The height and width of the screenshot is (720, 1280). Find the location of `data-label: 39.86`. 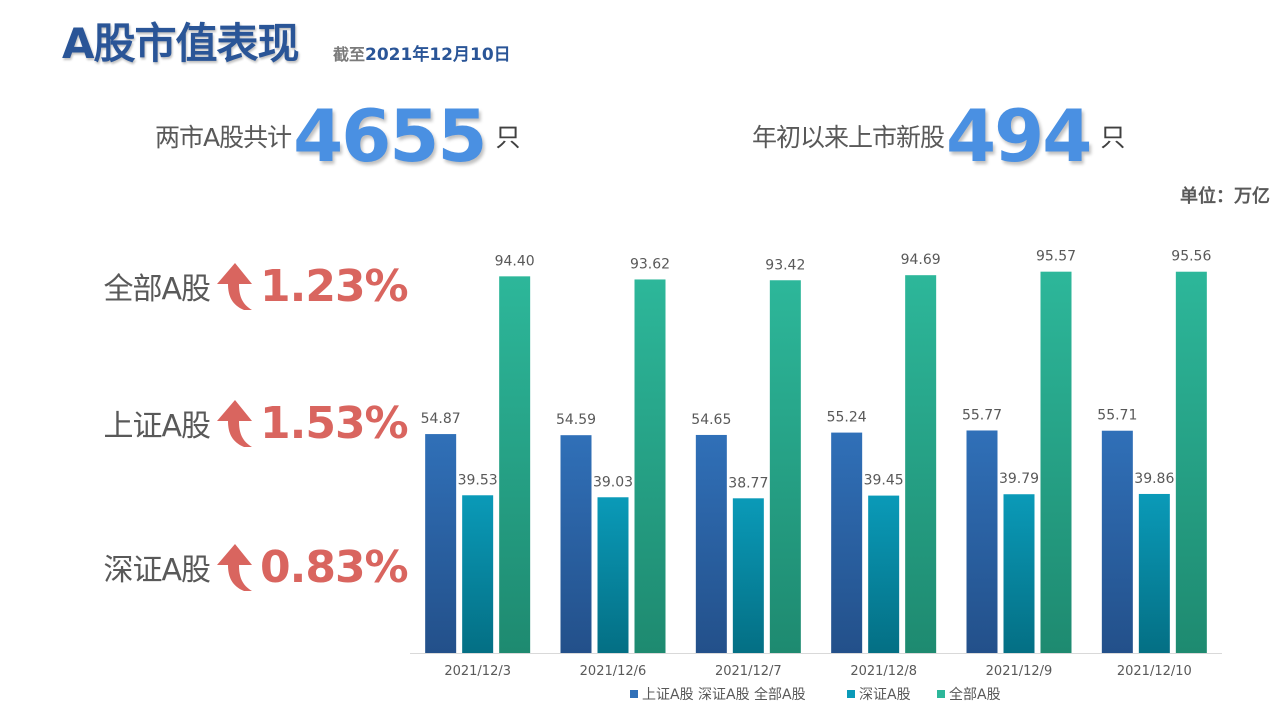

data-label: 39.86 is located at coordinates (1154, 479).